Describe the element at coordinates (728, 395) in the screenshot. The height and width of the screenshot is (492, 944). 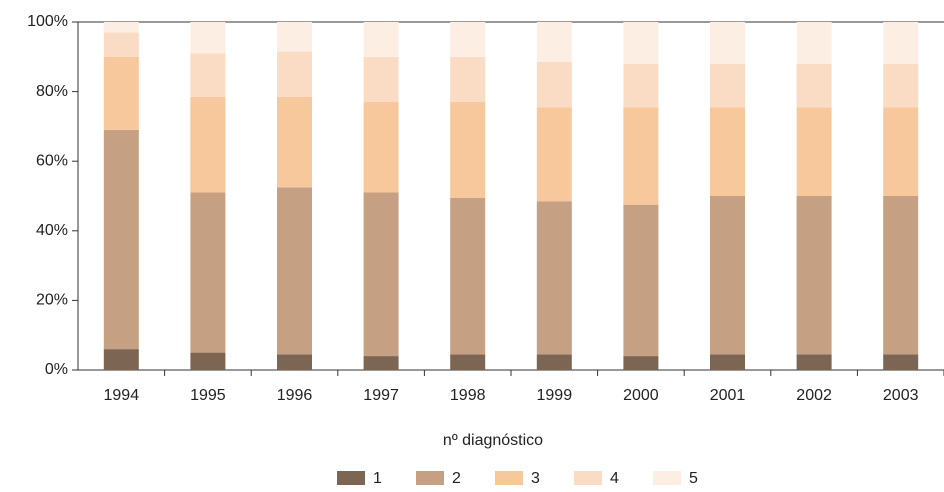
I see `x-tick-label: 2001` at that location.